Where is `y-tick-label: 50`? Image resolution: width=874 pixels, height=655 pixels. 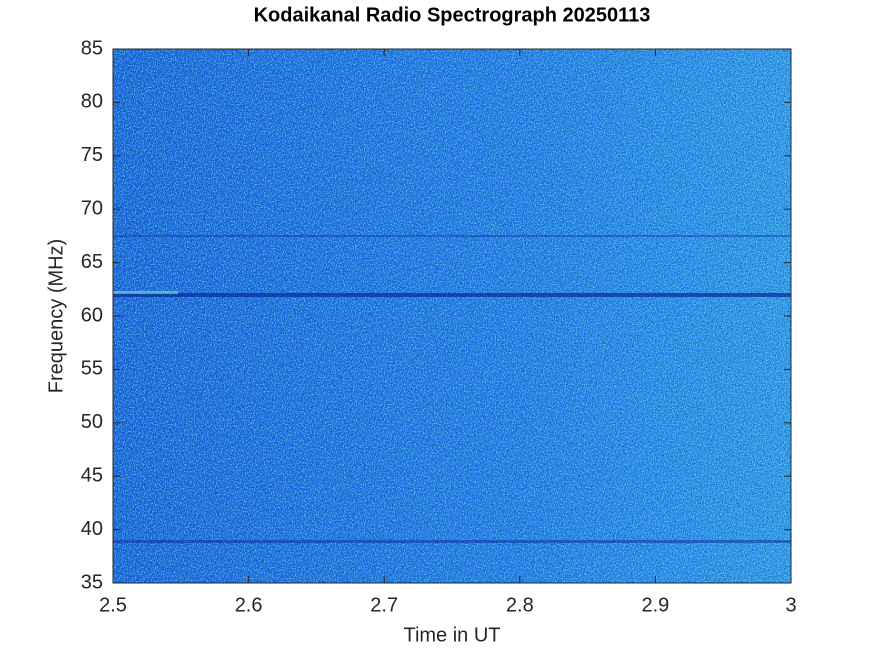
y-tick-label: 50 is located at coordinates (92, 422).